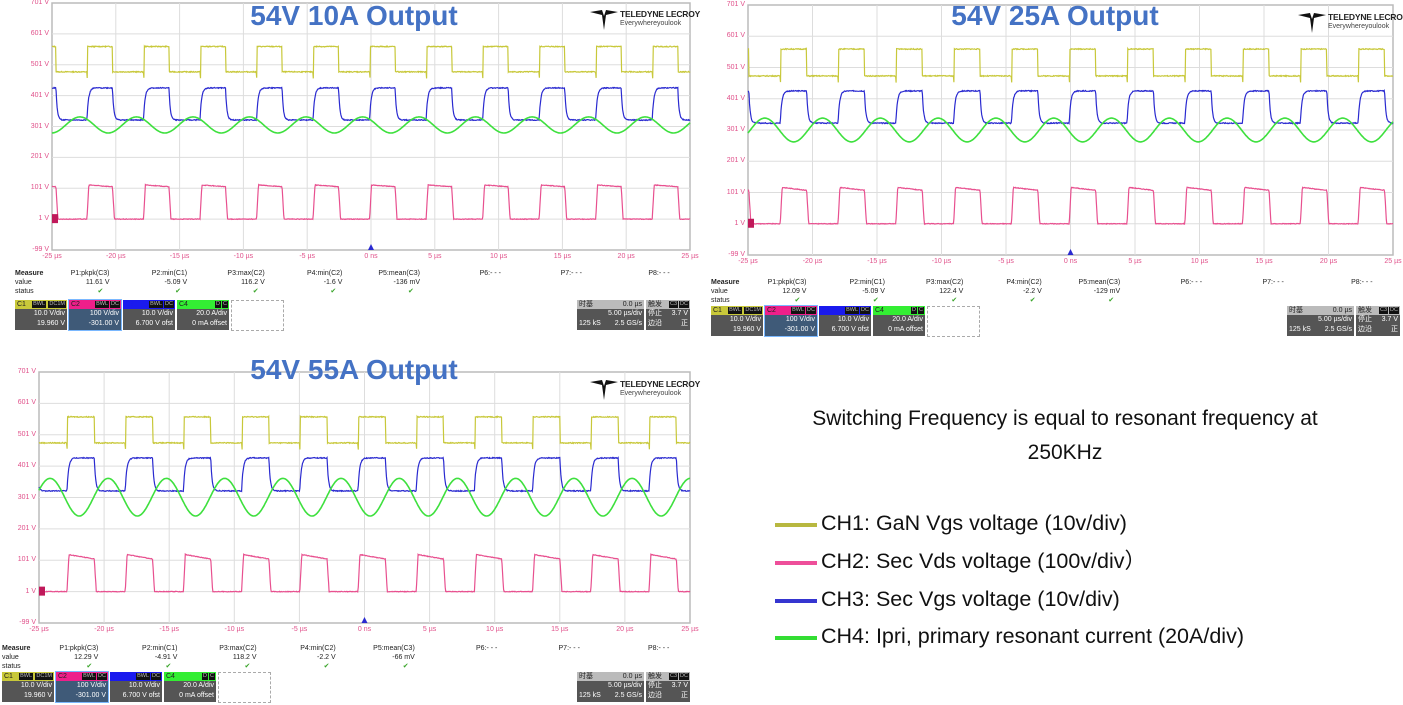 The image size is (1403, 705). What do you see at coordinates (651, 393) in the screenshot?
I see `logo-tagline: Everywhereyoulook` at bounding box center [651, 393].